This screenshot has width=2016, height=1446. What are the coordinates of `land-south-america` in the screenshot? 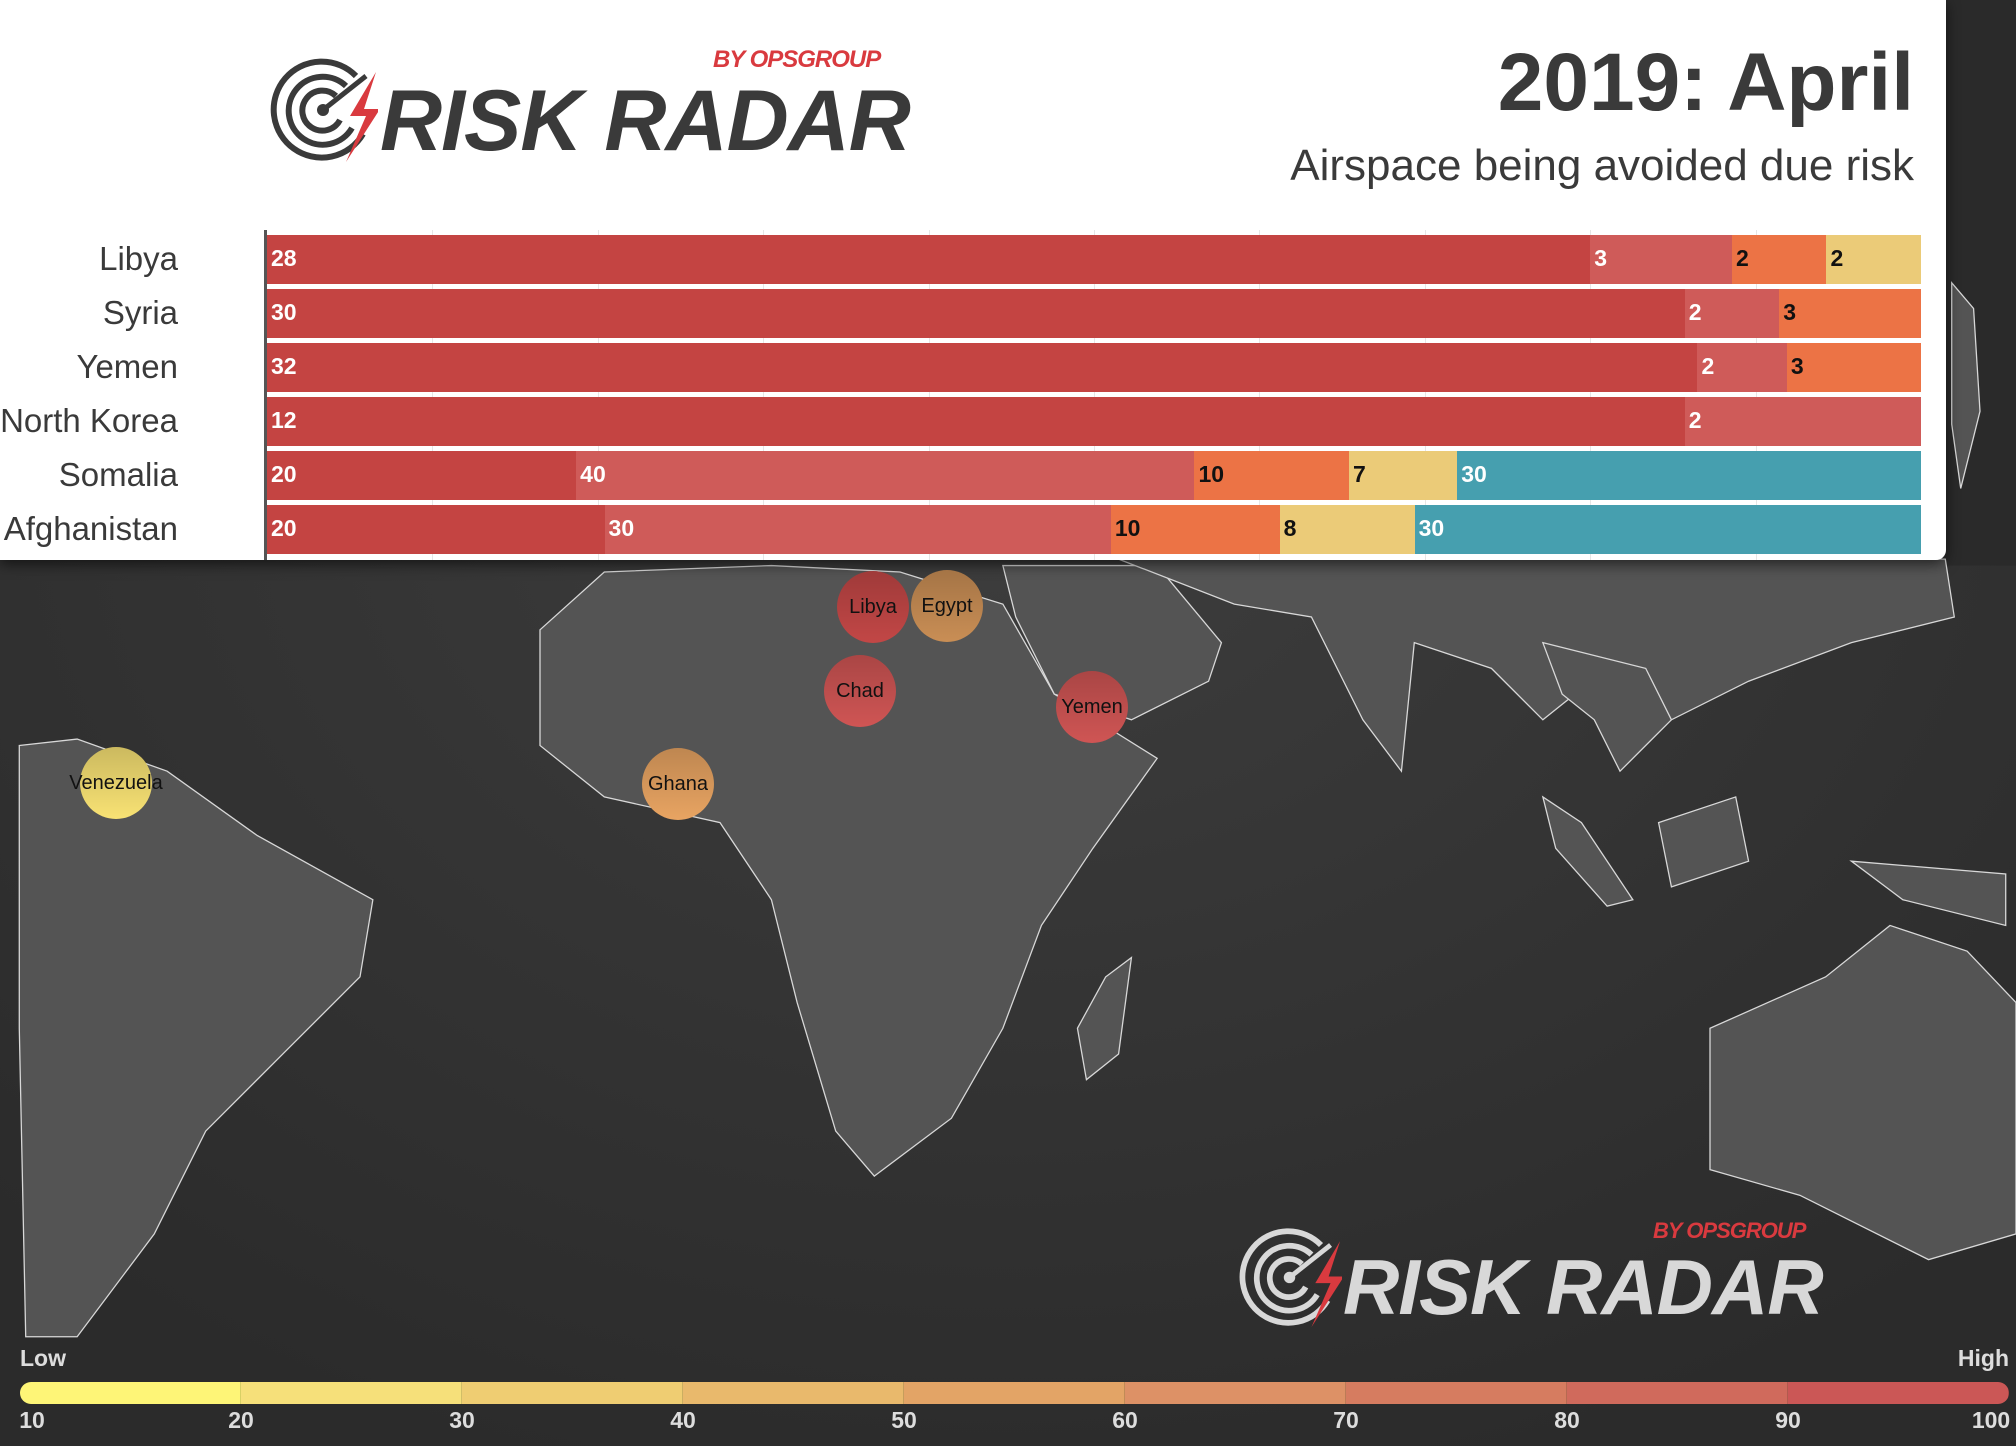 It's located at (196, 1038).